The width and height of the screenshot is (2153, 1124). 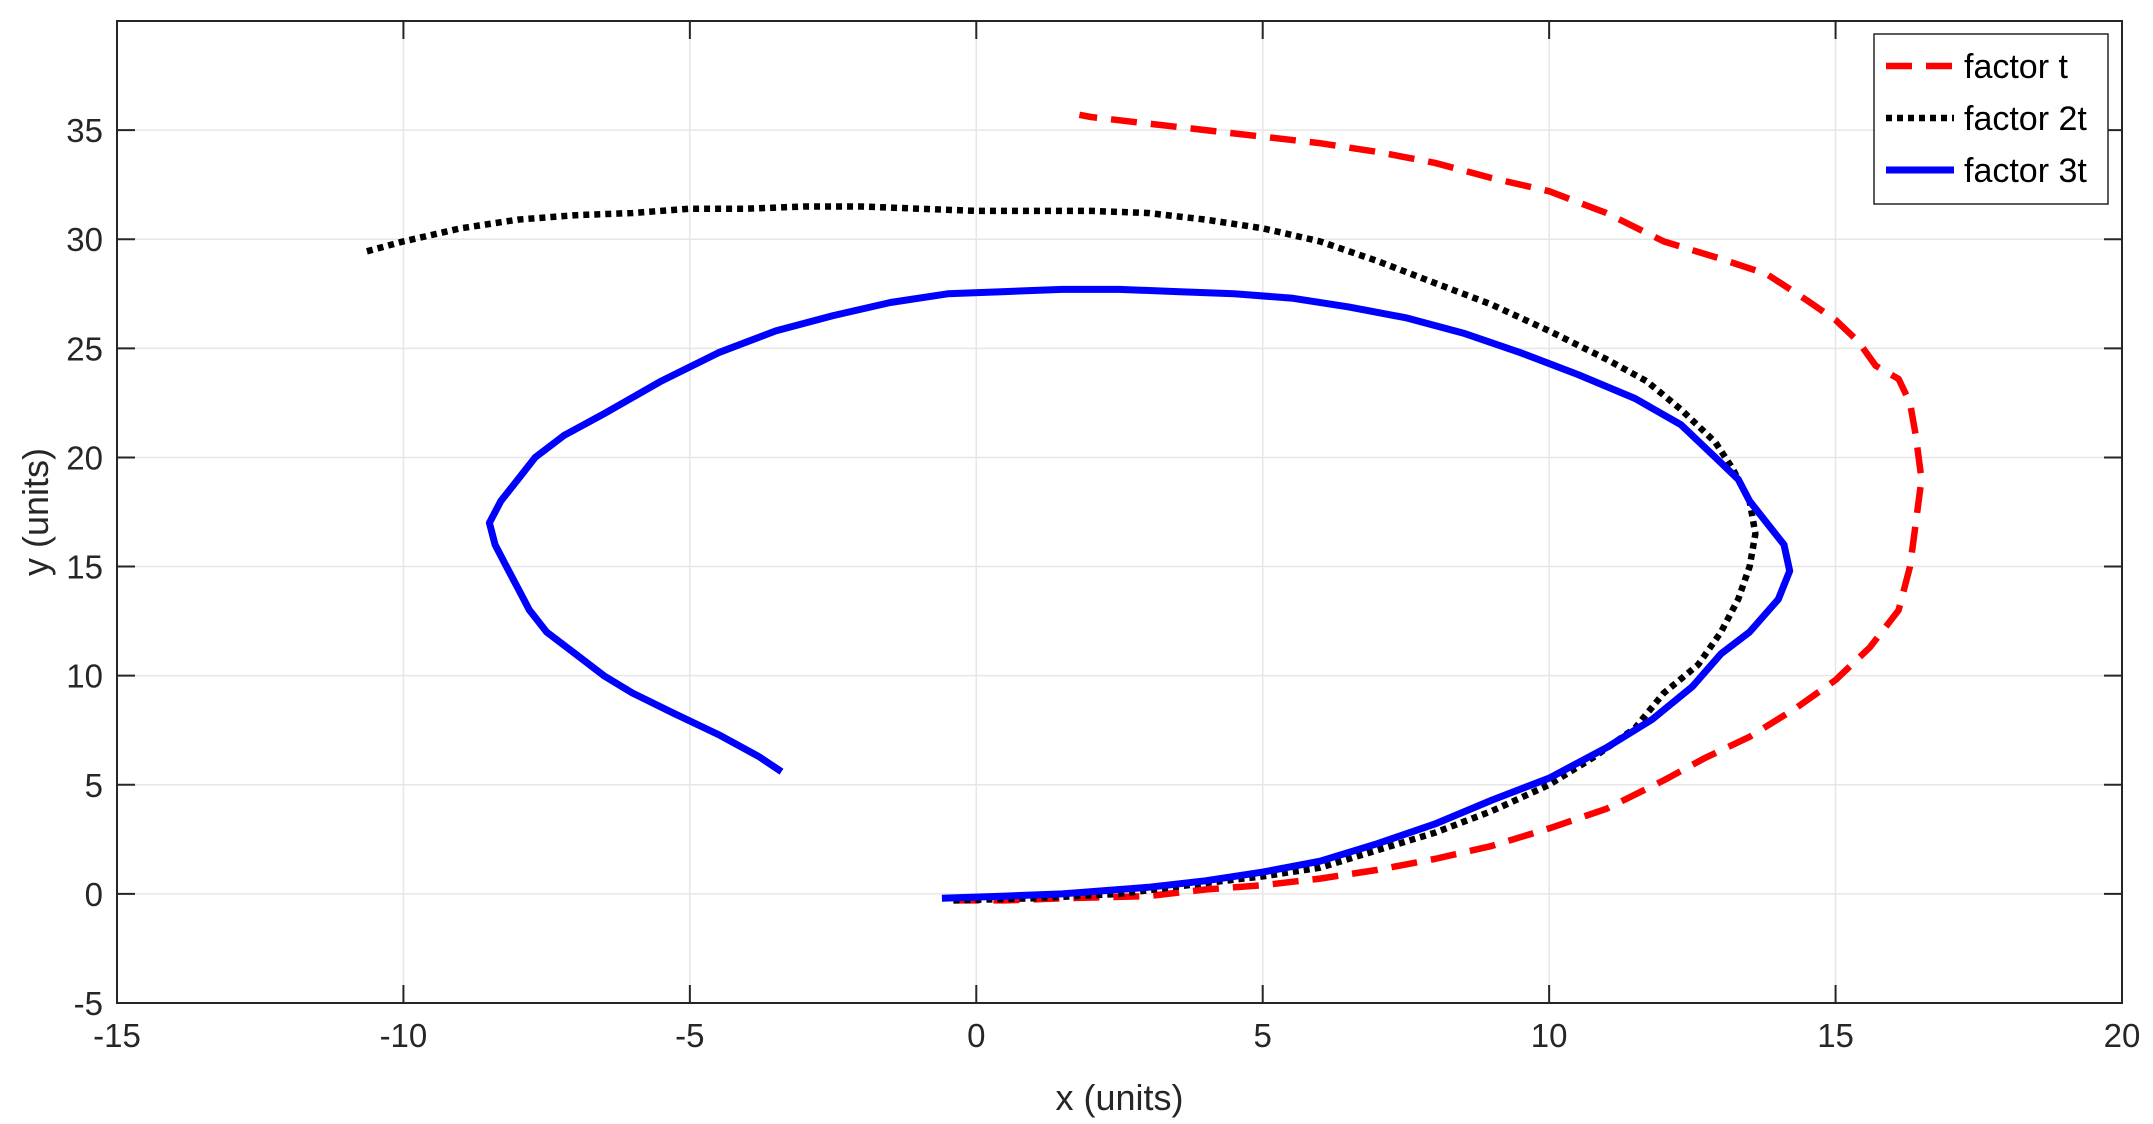 What do you see at coordinates (94, 894) in the screenshot?
I see `y-tick-label: 0` at bounding box center [94, 894].